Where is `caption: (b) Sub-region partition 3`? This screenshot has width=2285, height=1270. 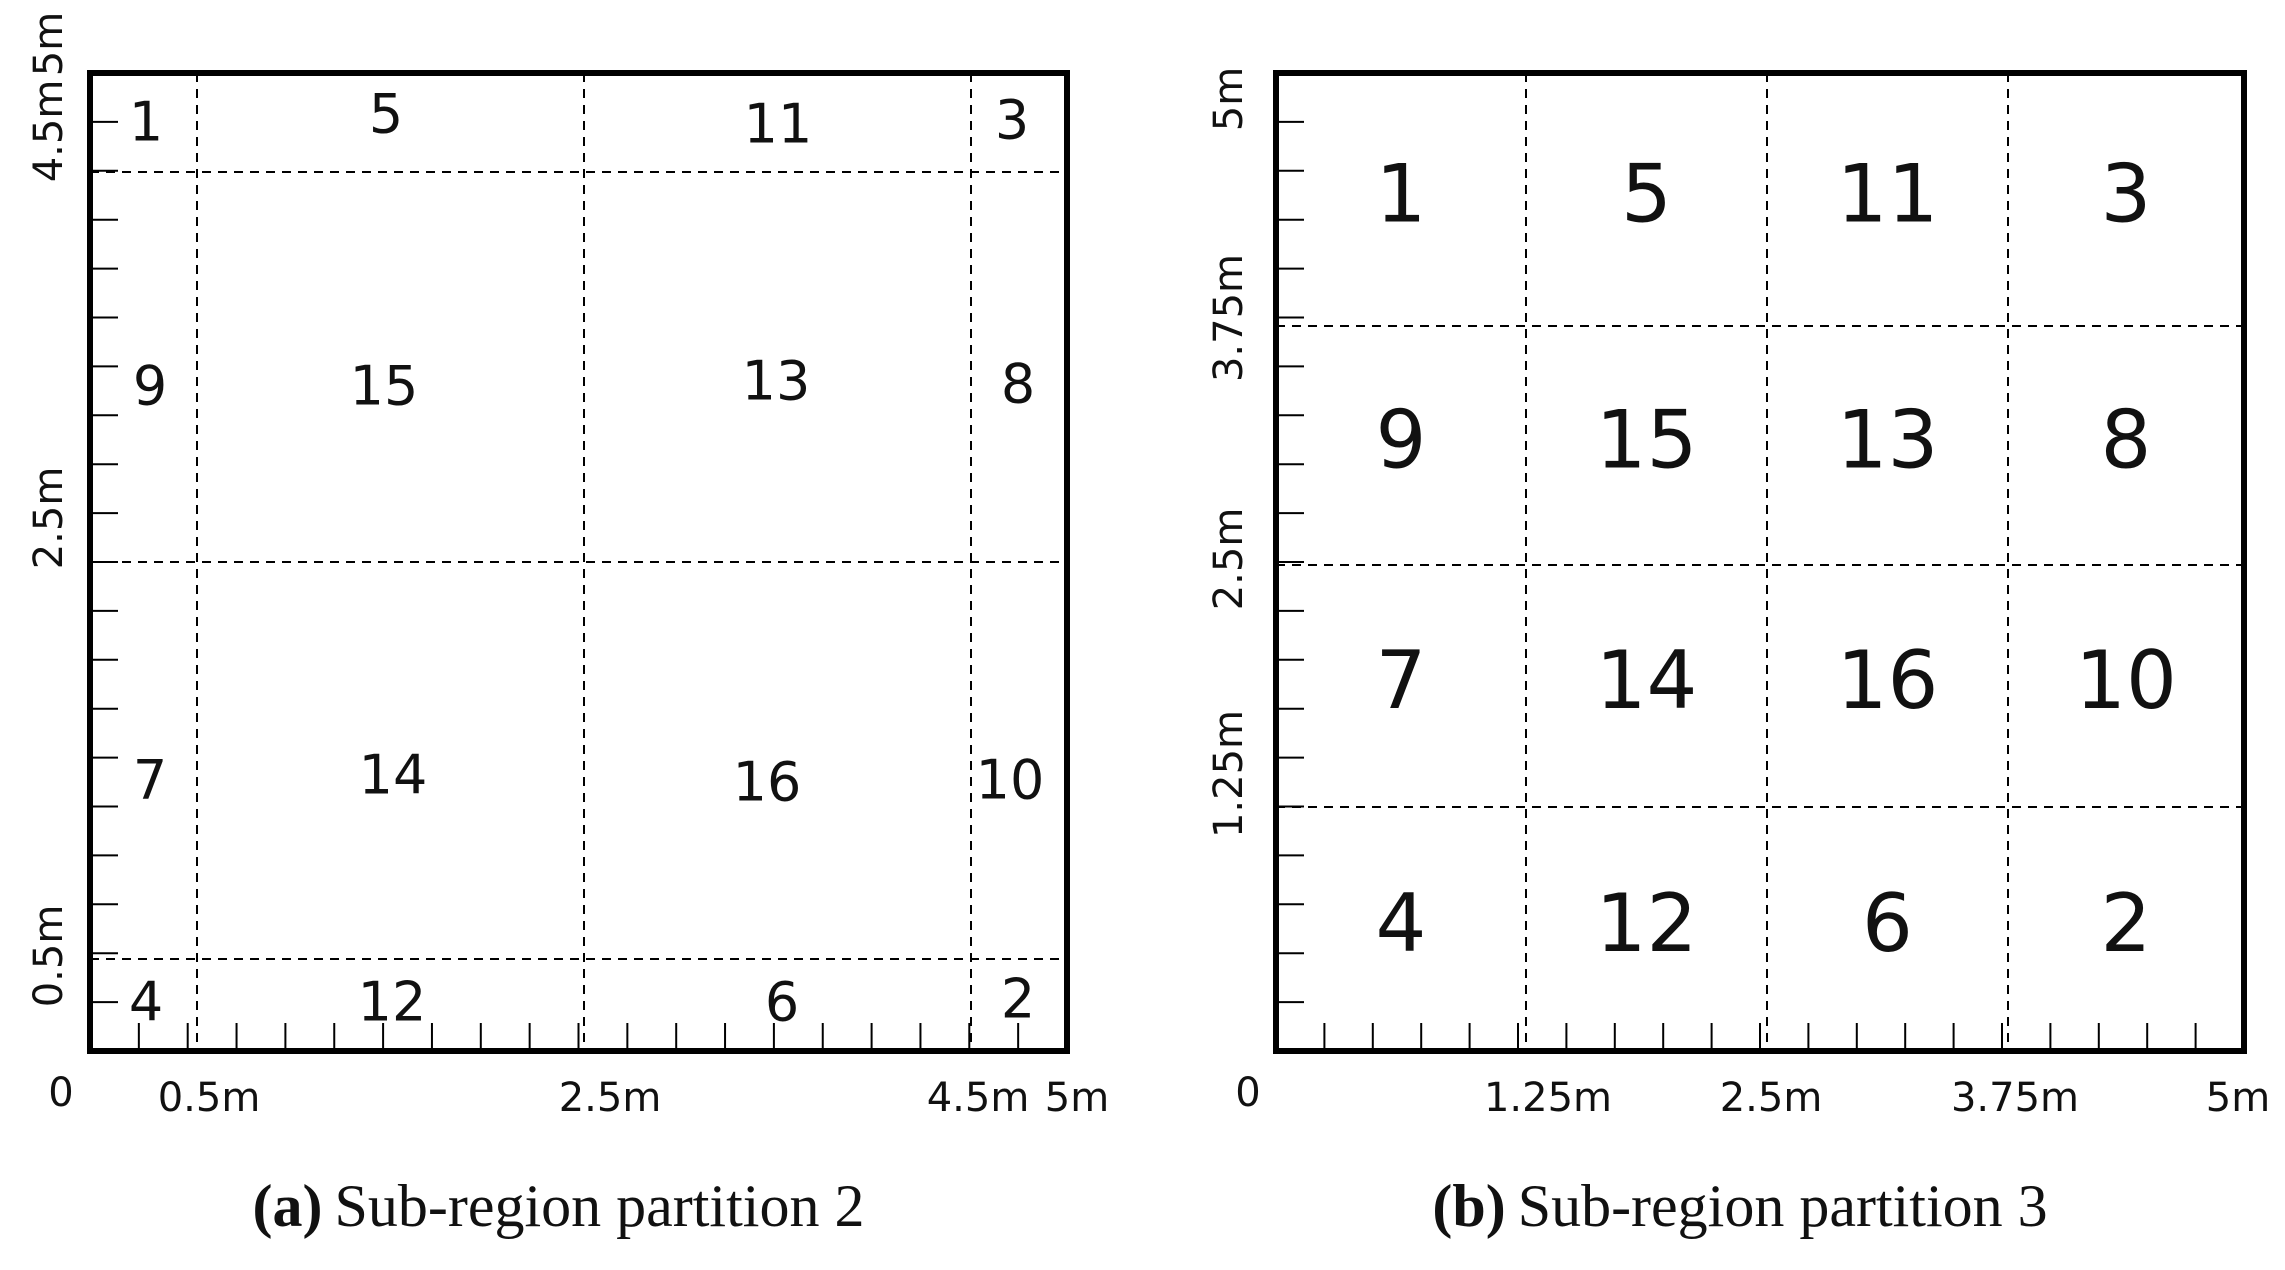 caption: (b) Sub-region partition 3 is located at coordinates (1739, 1206).